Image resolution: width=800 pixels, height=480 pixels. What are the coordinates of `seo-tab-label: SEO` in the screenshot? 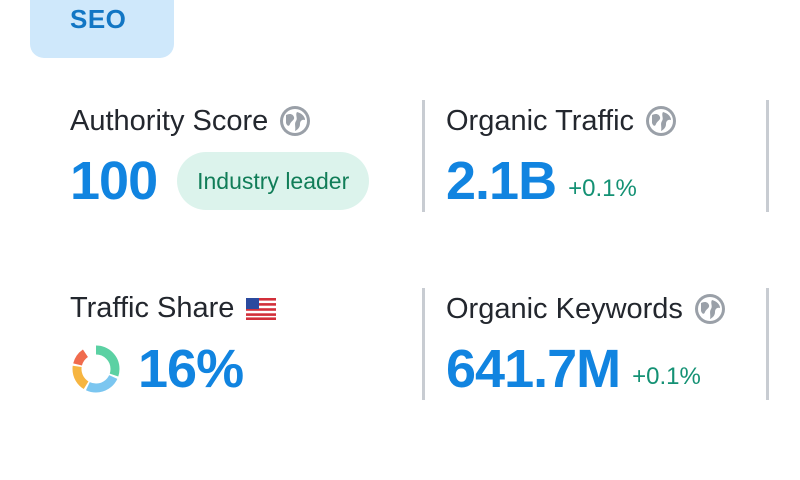 It's located at (98, 19).